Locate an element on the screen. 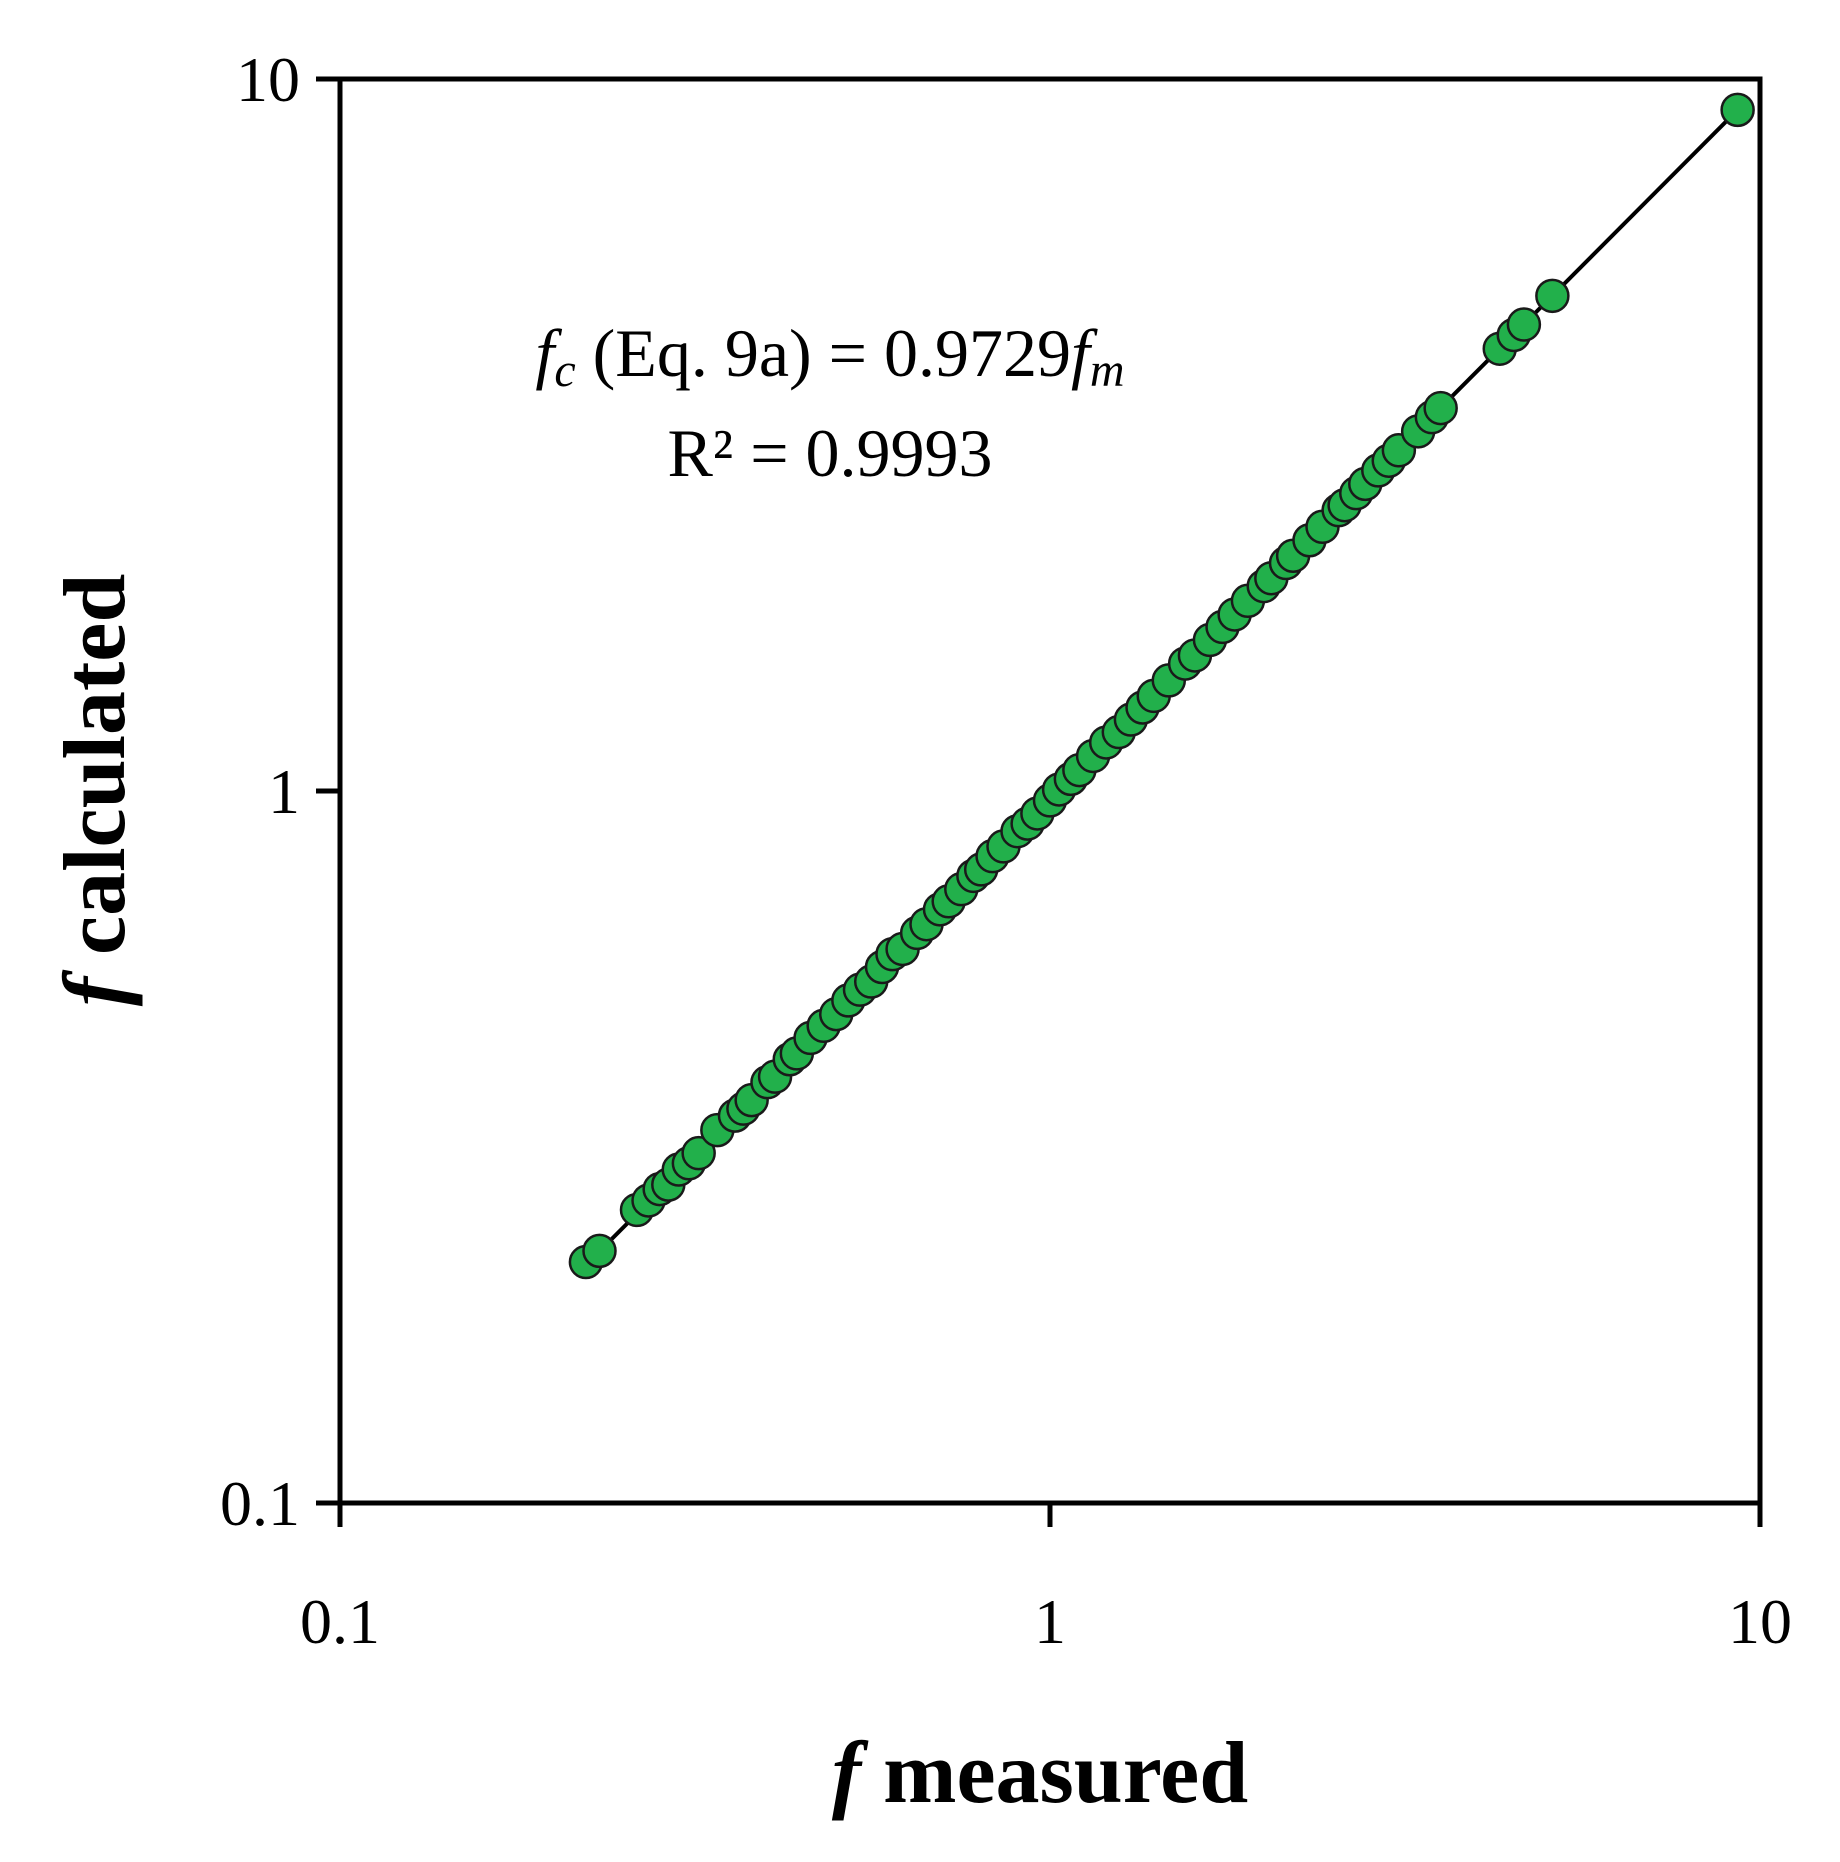  x-tick-label-0: 0.1 is located at coordinates (340, 1621).